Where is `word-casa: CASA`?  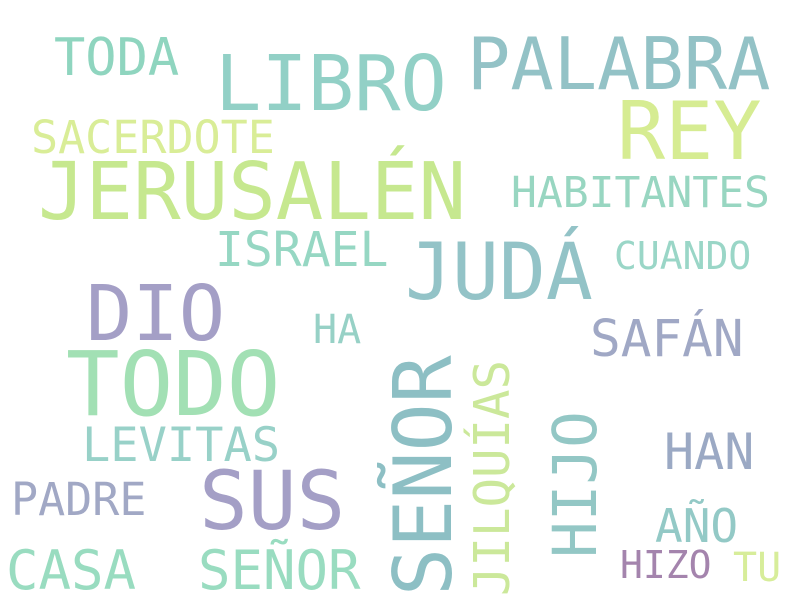
word-casa: CASA is located at coordinates (71, 569).